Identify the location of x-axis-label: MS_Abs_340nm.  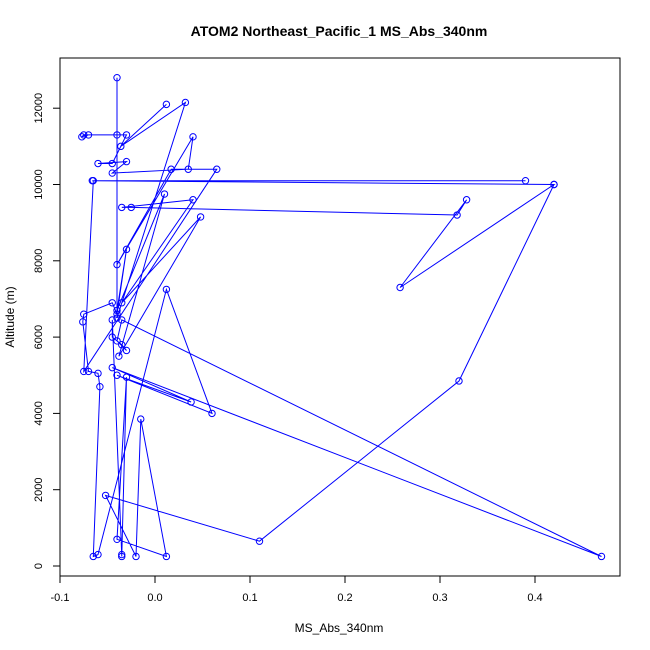
(339, 628).